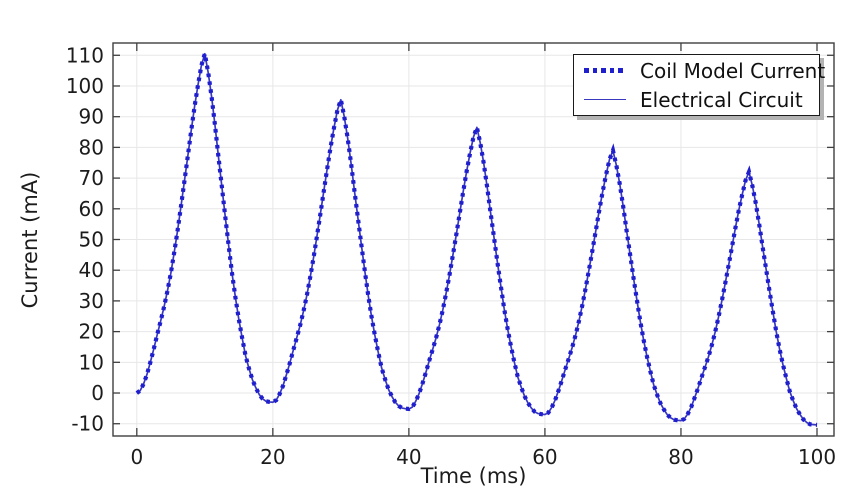  Describe the element at coordinates (733, 70) in the screenshot. I see `legend-label-coil-model-current: Coil Model Current` at that location.